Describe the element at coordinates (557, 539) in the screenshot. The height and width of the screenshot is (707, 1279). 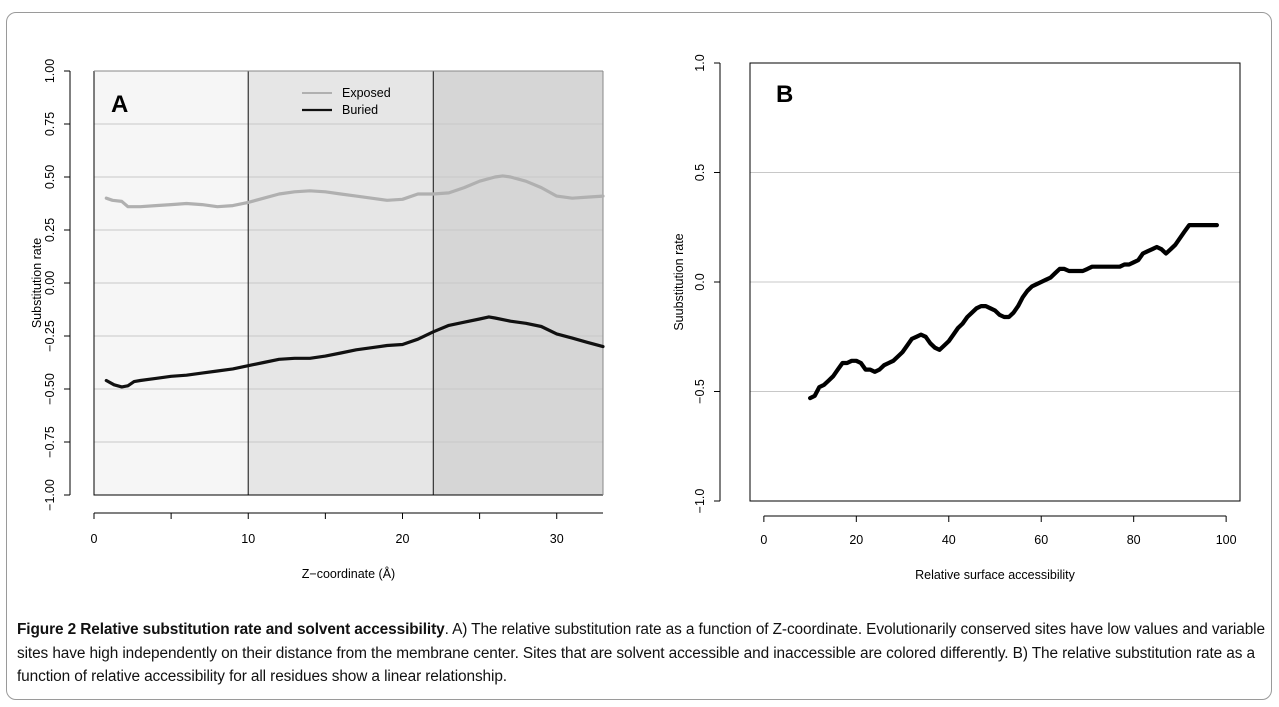
I see `x-tick-label: 30` at that location.